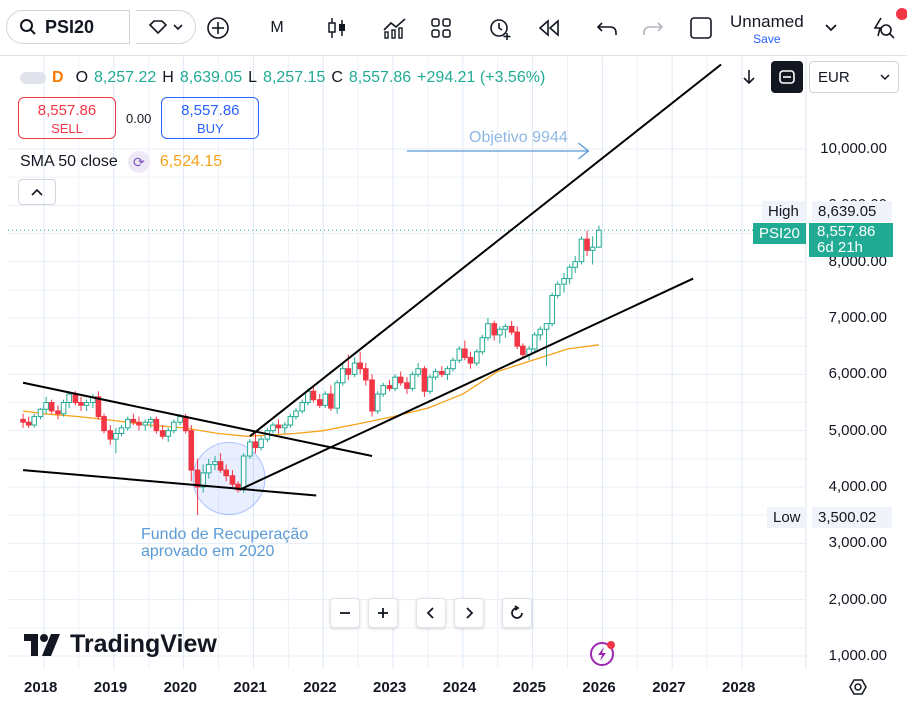  I want to click on legend-toggle-pill, so click(33, 78).